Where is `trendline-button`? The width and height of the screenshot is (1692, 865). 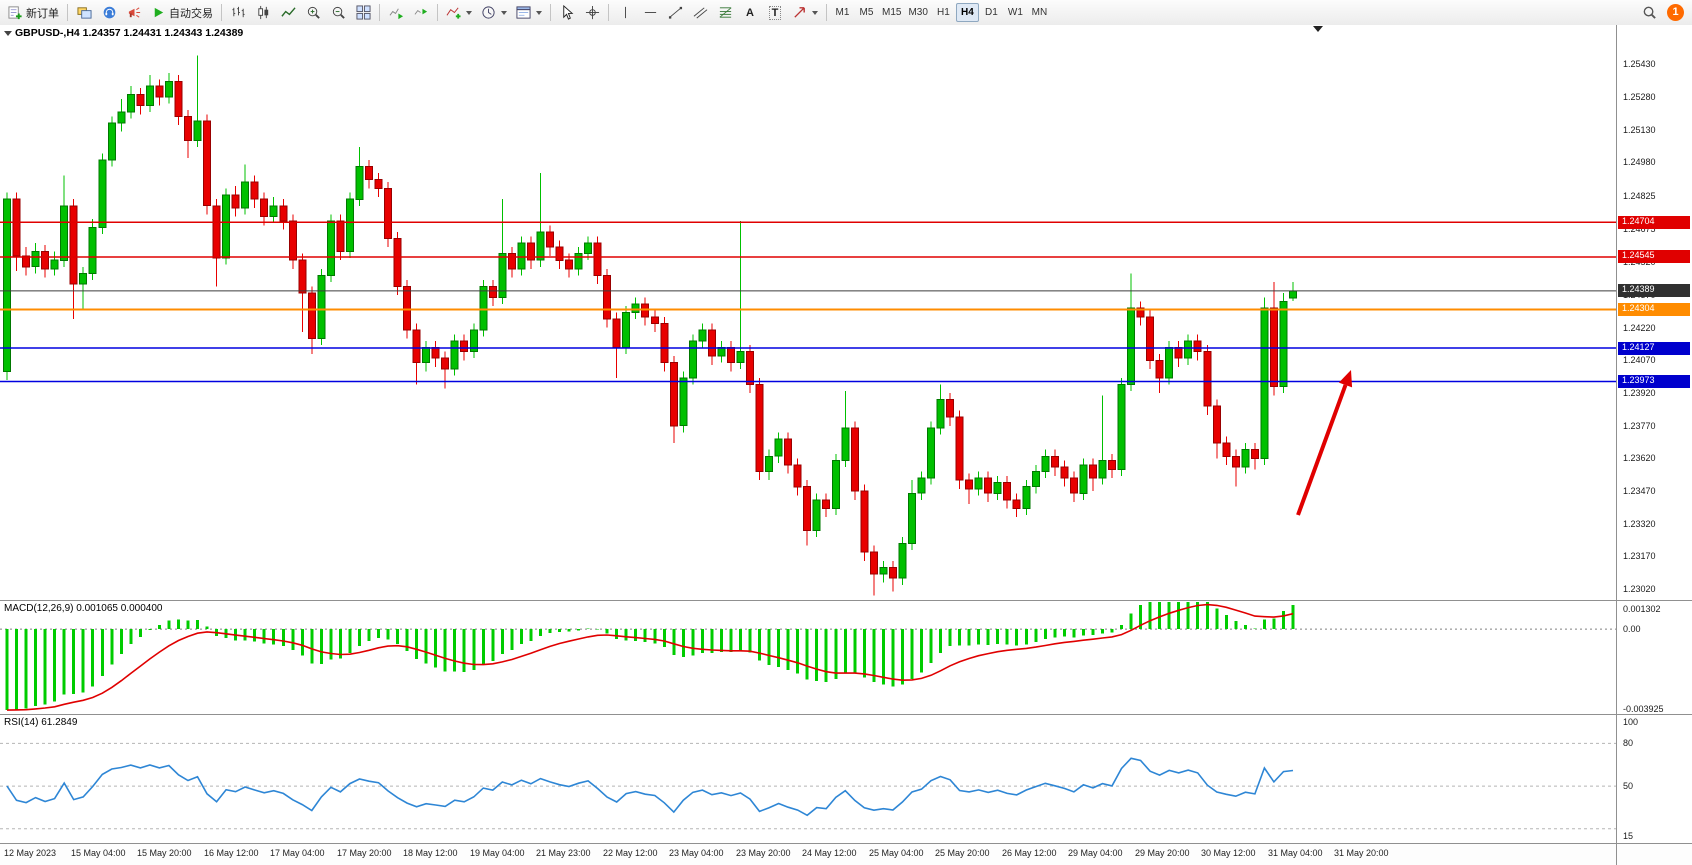
trendline-button is located at coordinates (675, 12).